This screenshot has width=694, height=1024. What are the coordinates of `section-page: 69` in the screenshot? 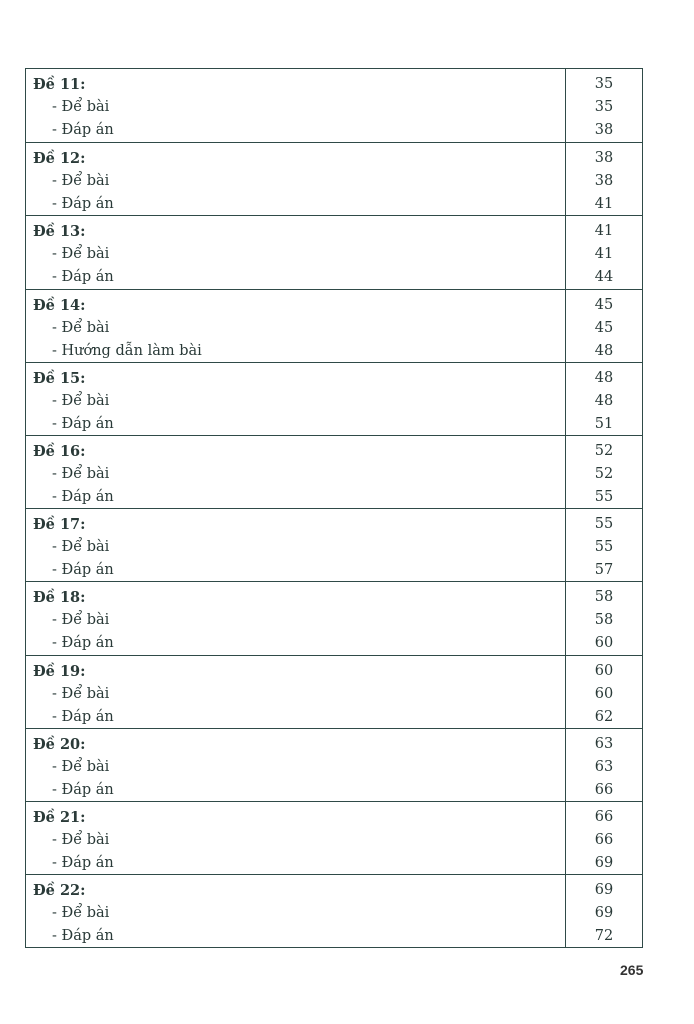 It's located at (604, 890).